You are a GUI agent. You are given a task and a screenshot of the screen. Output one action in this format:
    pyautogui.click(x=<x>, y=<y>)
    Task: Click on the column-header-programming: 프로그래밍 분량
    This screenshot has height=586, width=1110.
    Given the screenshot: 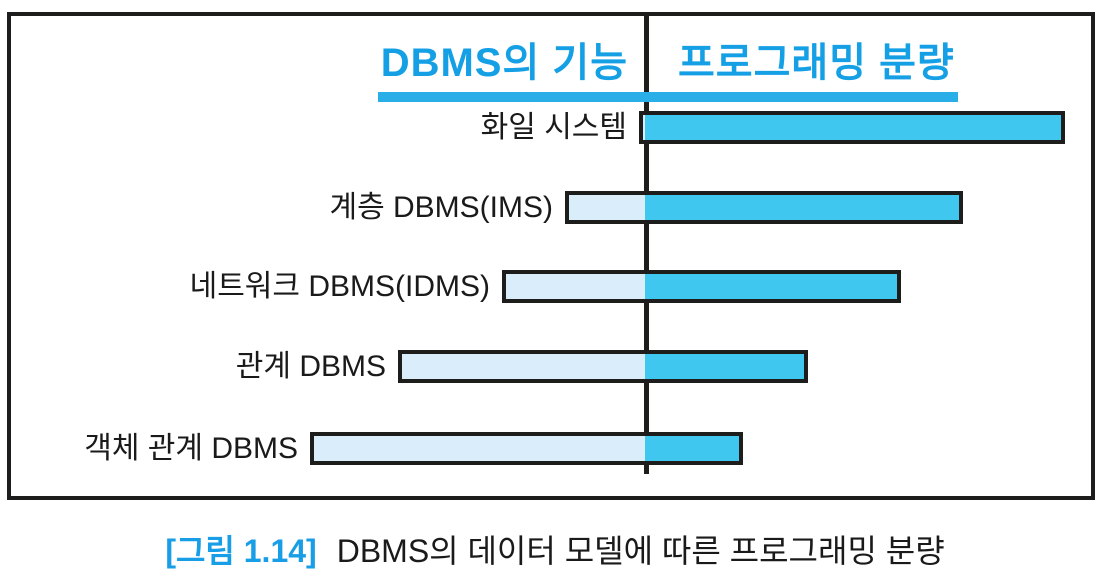 What is the action you would take?
    pyautogui.click(x=816, y=63)
    